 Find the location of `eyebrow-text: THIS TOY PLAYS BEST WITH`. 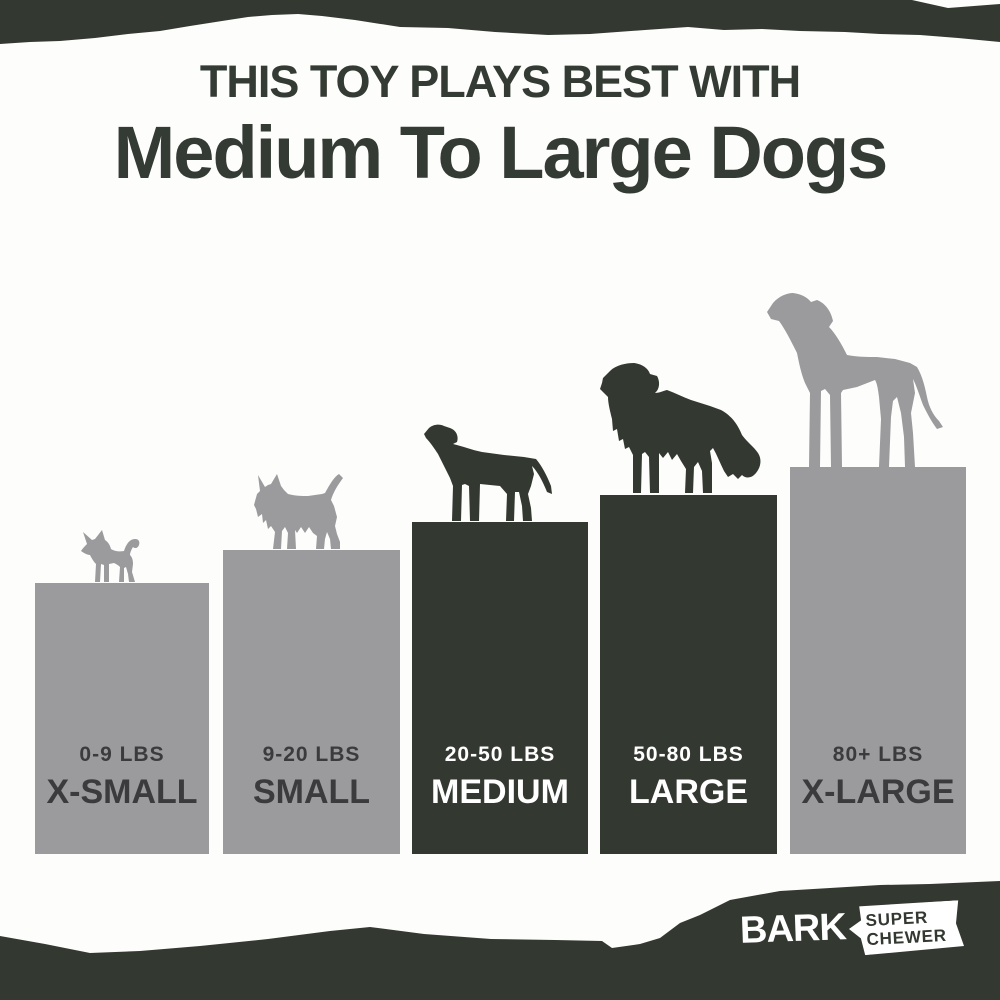

eyebrow-text: THIS TOY PLAYS BEST WITH is located at coordinates (500, 81).